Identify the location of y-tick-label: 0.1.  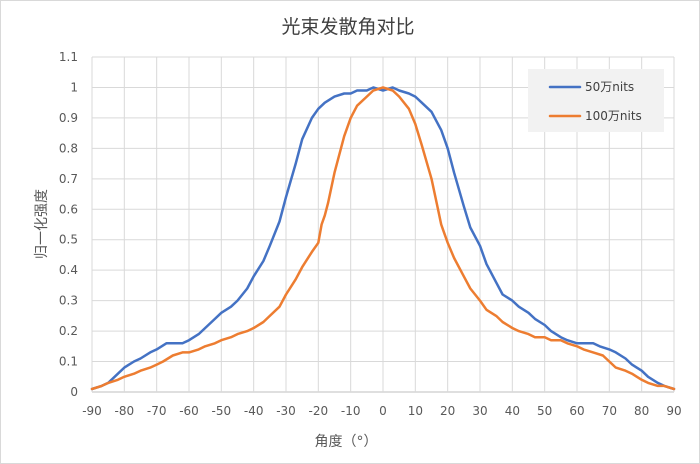
(68, 362).